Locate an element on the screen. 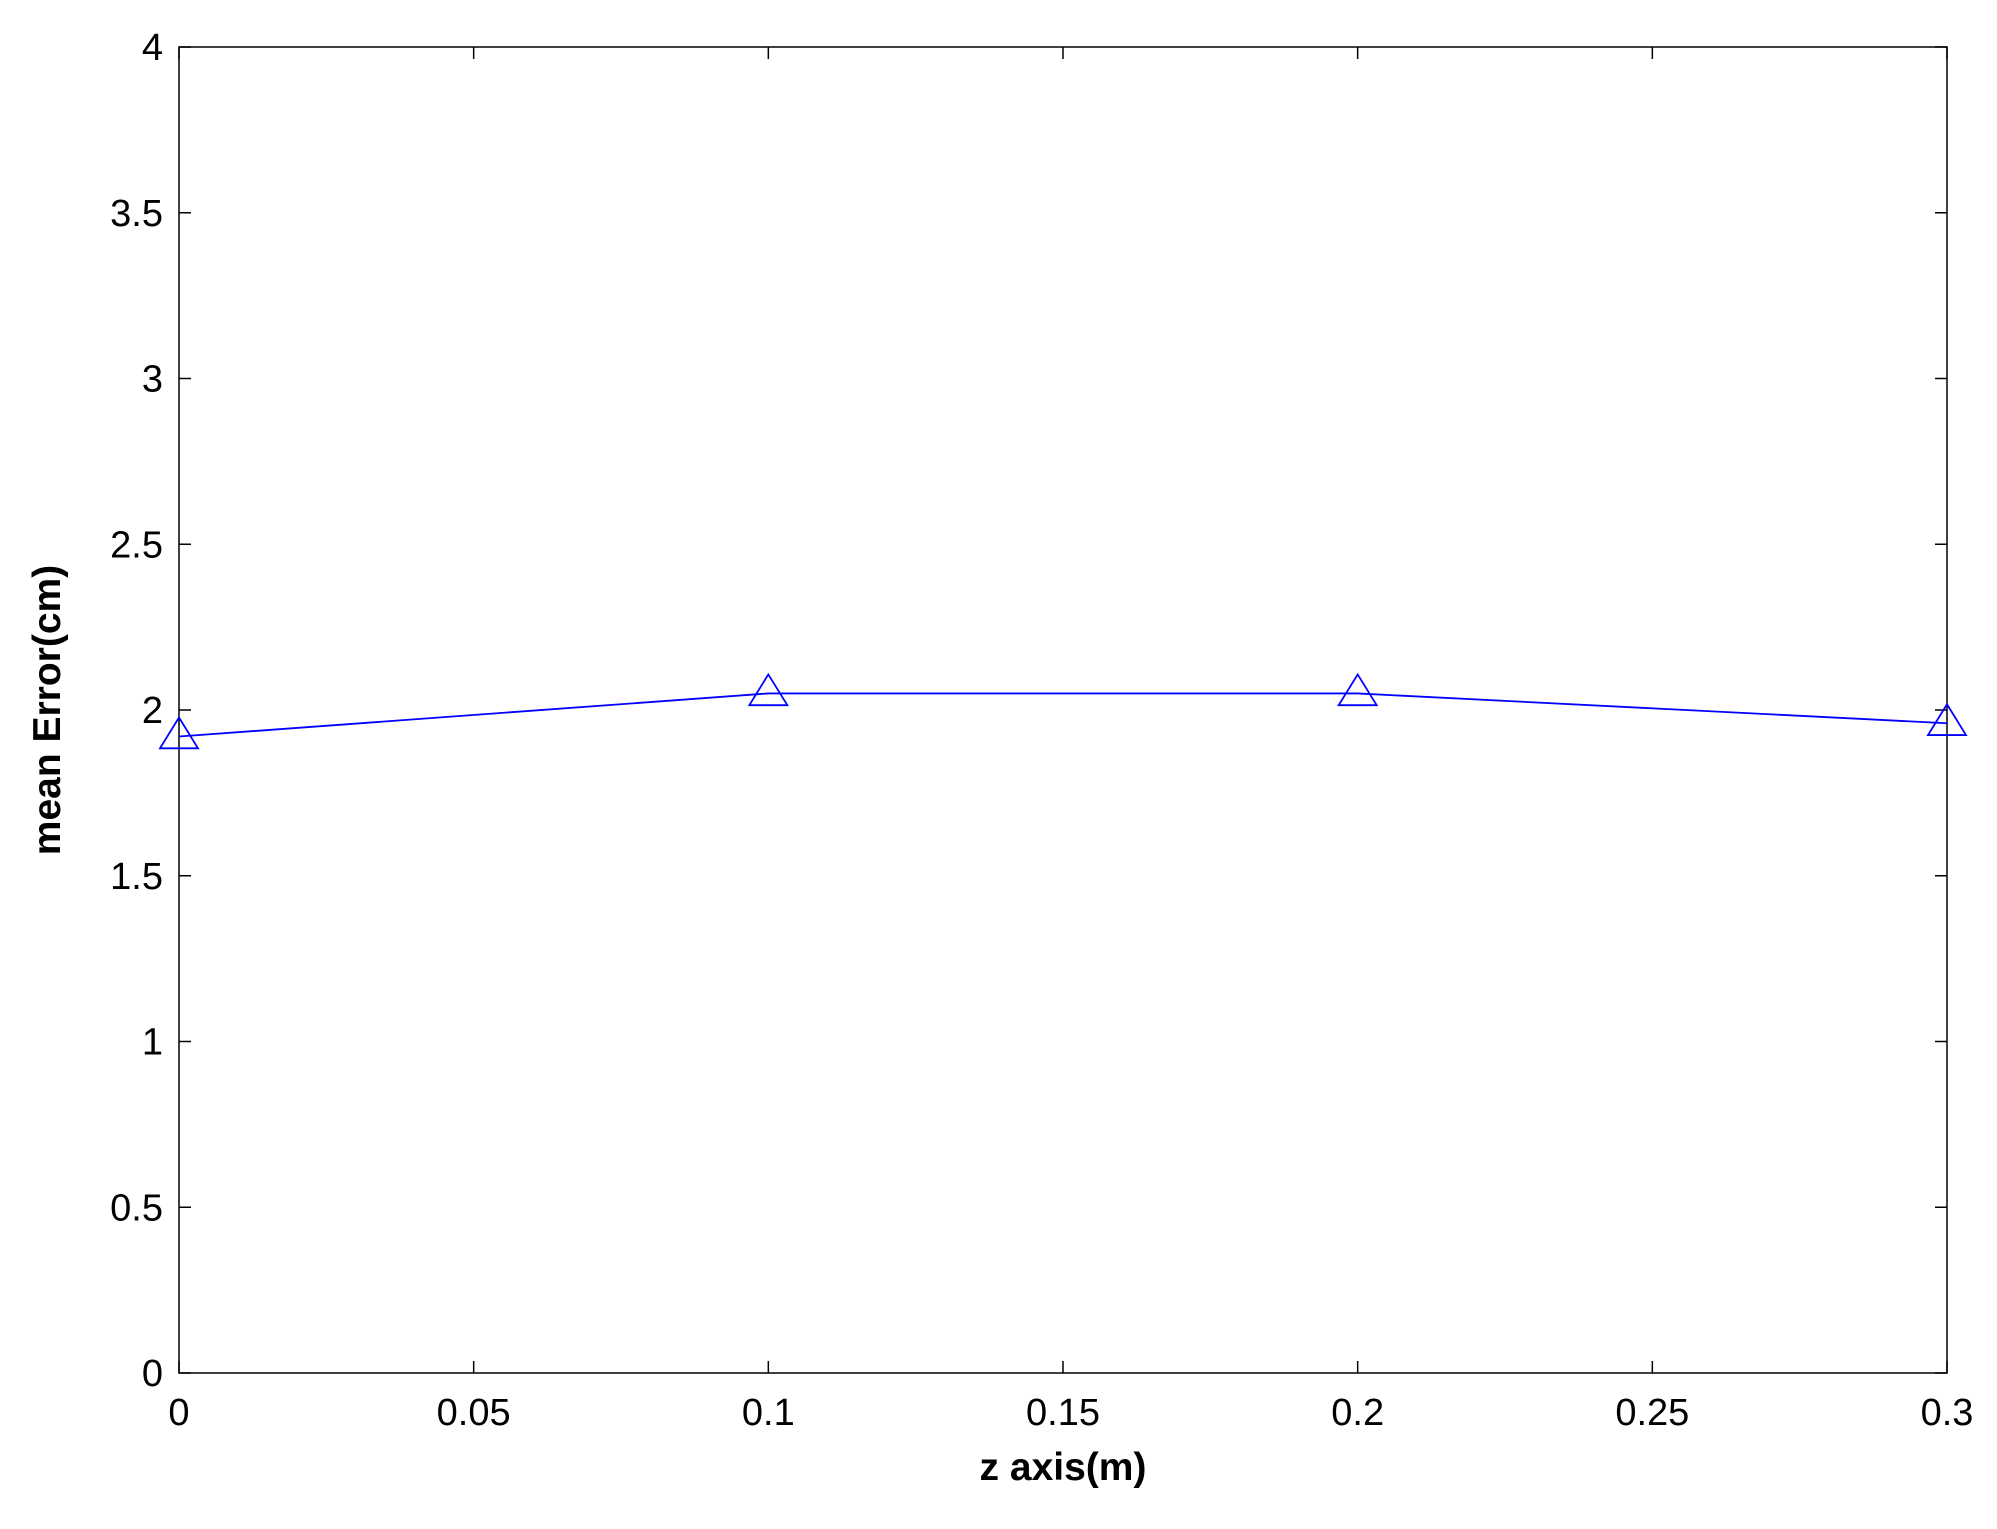 This screenshot has height=1529, width=1997. x-tick-label: 0.3 is located at coordinates (1947, 1413).